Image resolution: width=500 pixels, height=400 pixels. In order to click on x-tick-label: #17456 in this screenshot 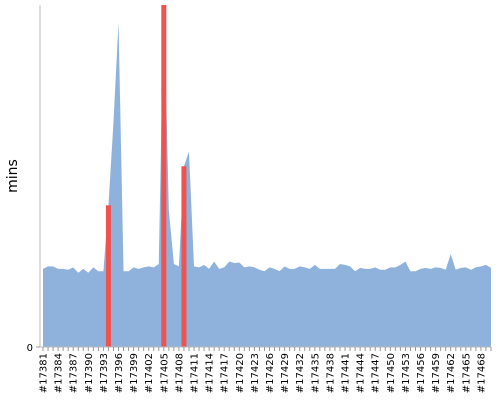, I will do `click(421, 373)`.